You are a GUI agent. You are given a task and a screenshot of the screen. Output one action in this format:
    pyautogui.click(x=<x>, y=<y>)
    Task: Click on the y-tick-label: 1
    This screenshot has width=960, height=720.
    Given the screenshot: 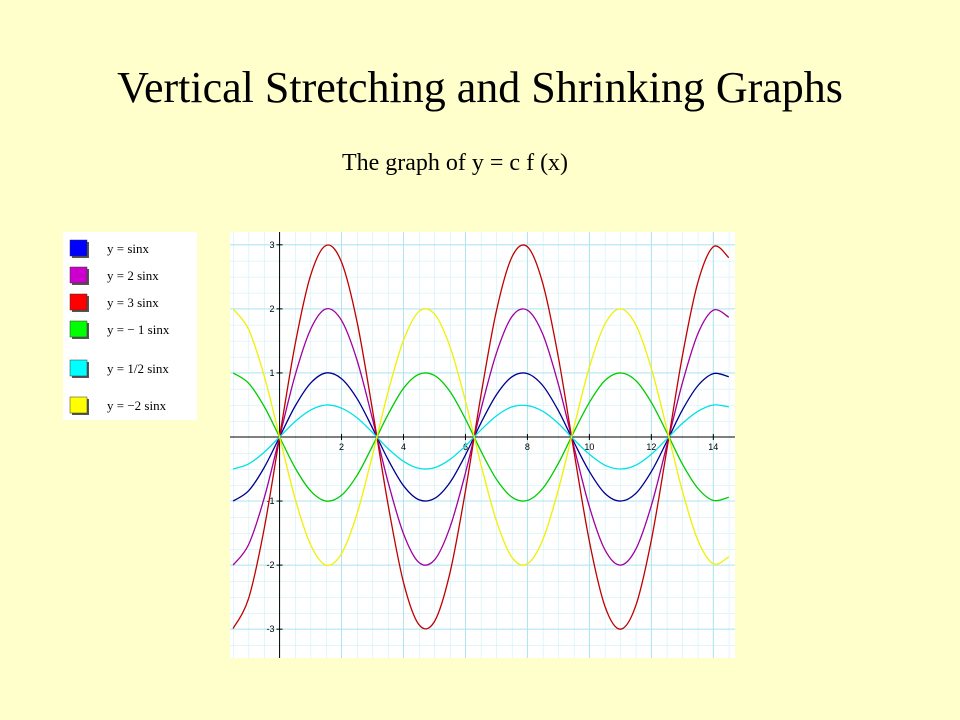 What is the action you would take?
    pyautogui.click(x=272, y=373)
    